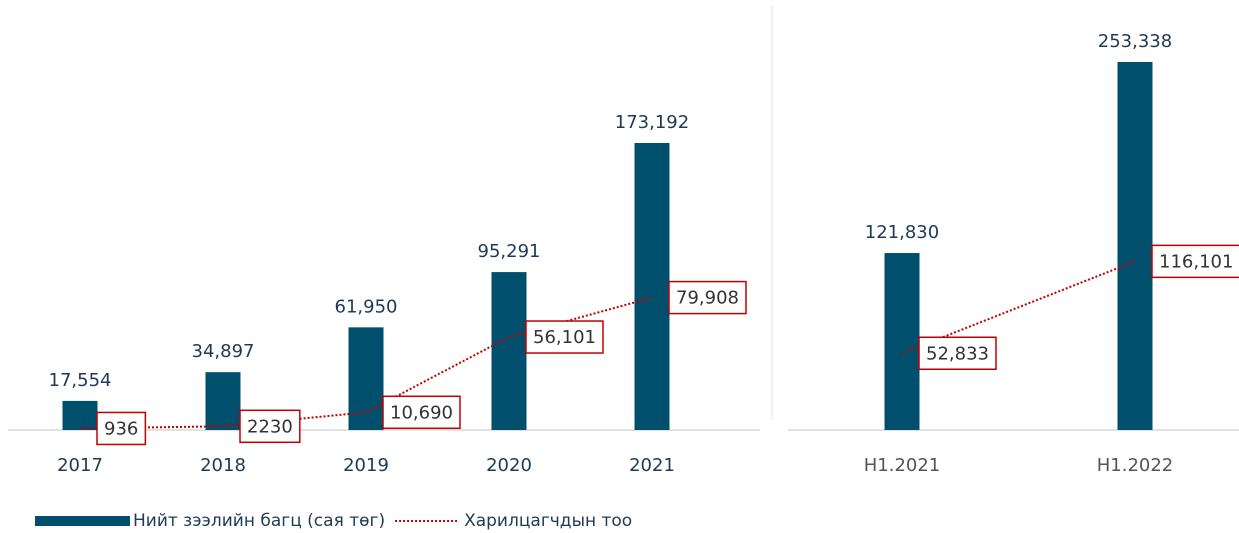 Image resolution: width=1239 pixels, height=533 pixels. Describe the element at coordinates (902, 465) in the screenshot. I see `x-tick-label: H1.2021` at that location.